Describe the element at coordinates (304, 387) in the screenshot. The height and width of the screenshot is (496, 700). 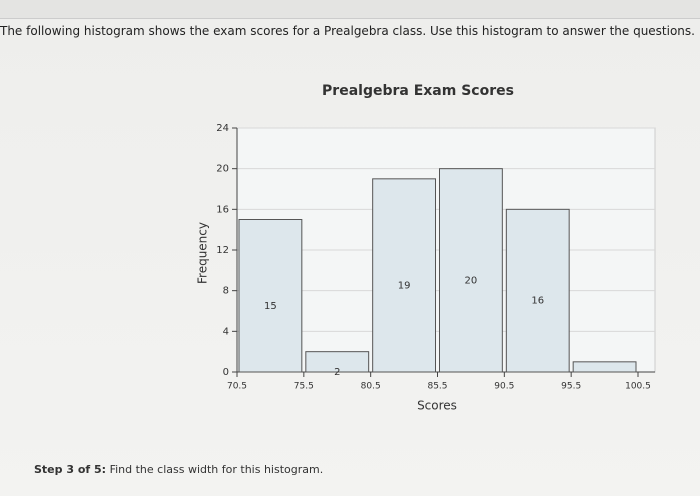
I see `x-tick-label: 75.5` at that location.